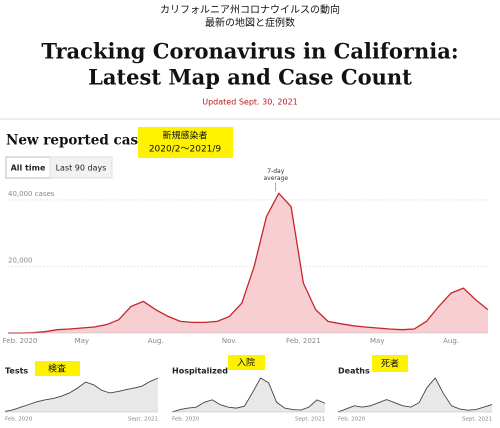 This screenshot has width=500, height=428. I want to click on panel-title: Deaths, so click(354, 371).